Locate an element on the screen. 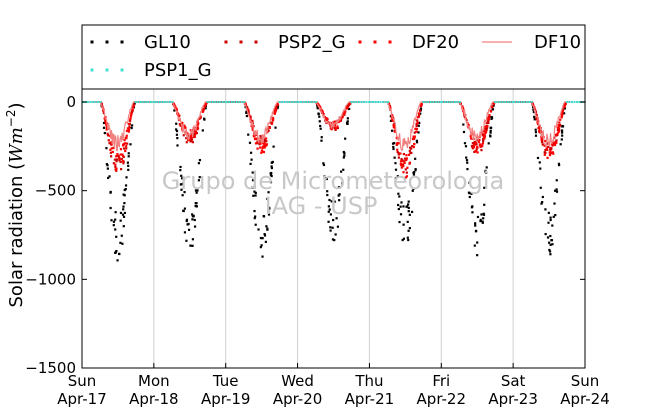 The width and height of the screenshot is (650, 409). x-tick-label-day: Wed is located at coordinates (297, 381).